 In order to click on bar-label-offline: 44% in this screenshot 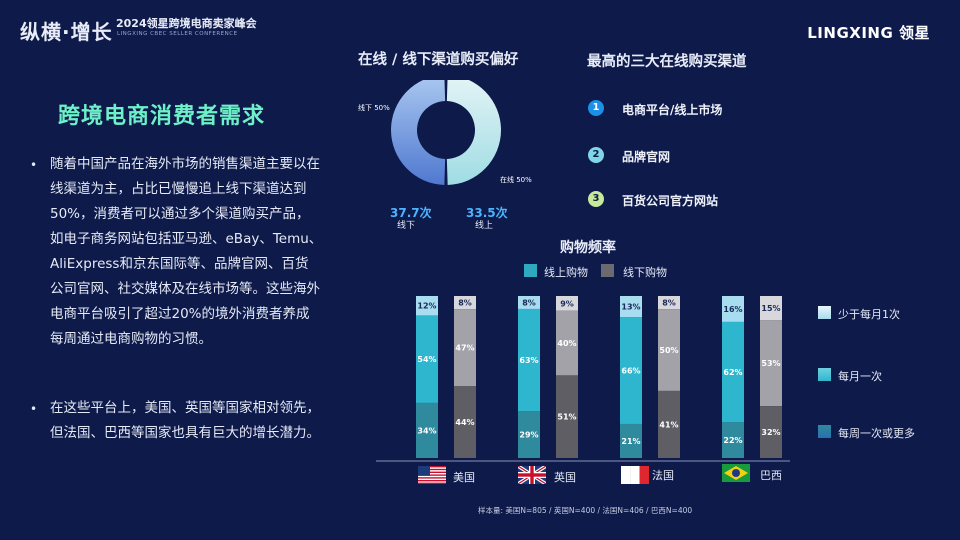, I will do `click(464, 422)`.